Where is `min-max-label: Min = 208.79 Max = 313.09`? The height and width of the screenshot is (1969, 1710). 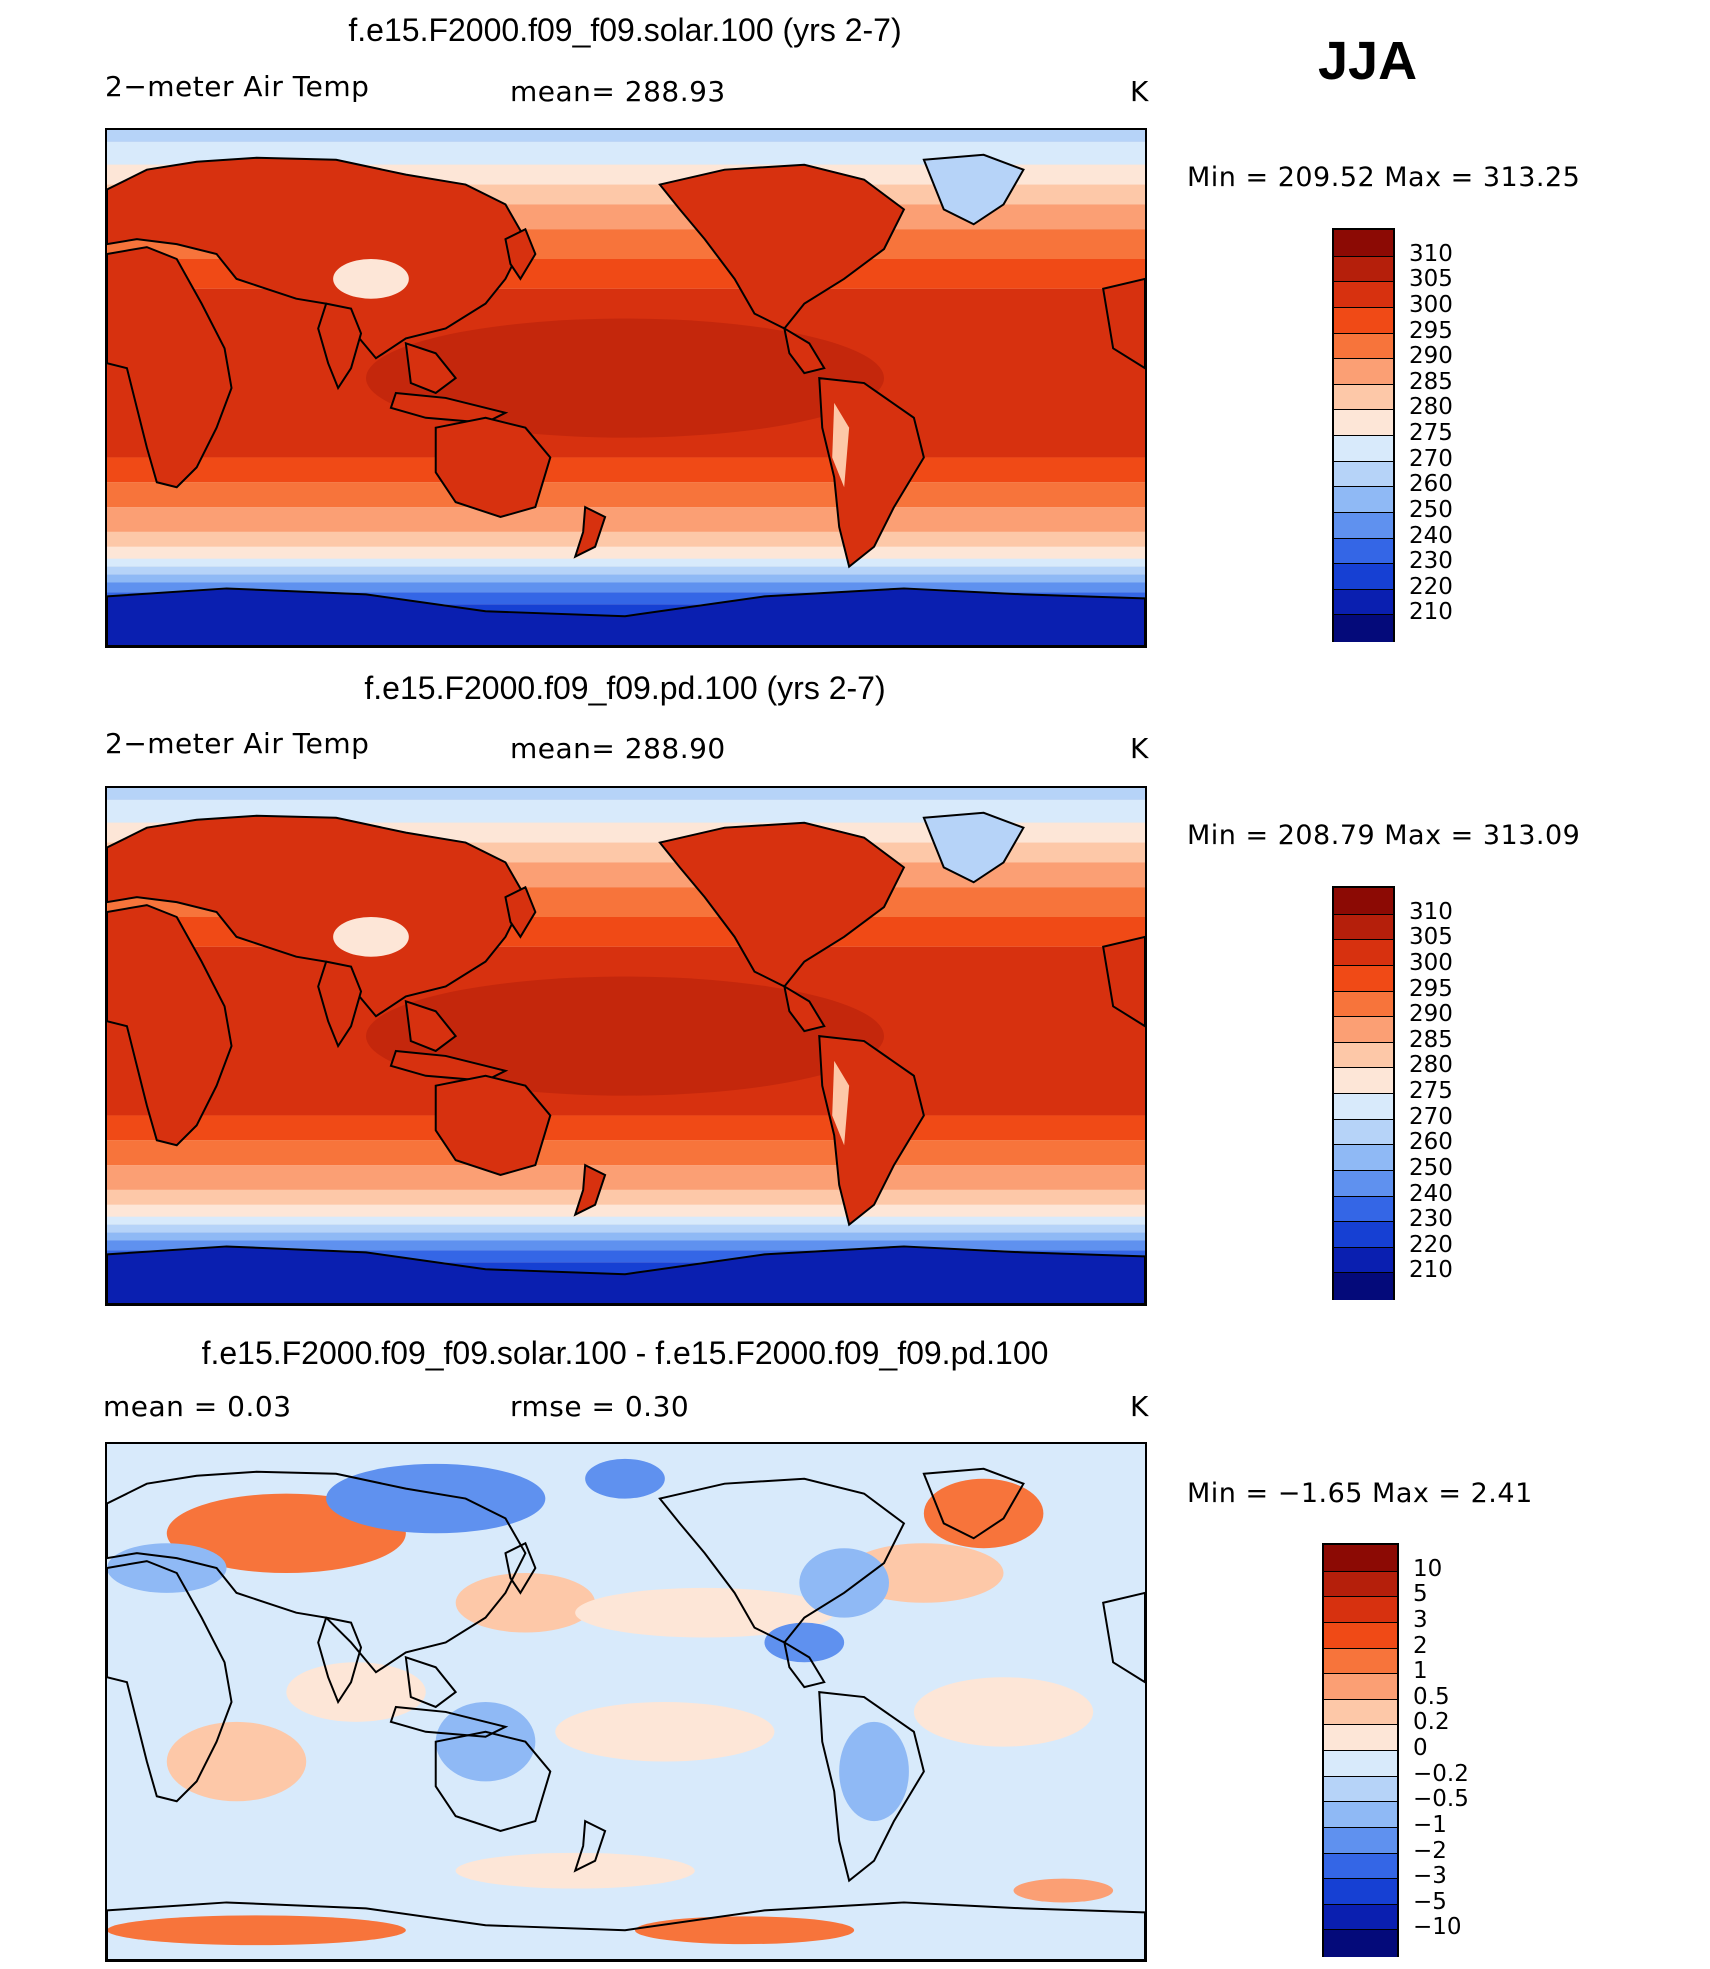
min-max-label: Min = 208.79 Max = 313.09 is located at coordinates (1384, 835).